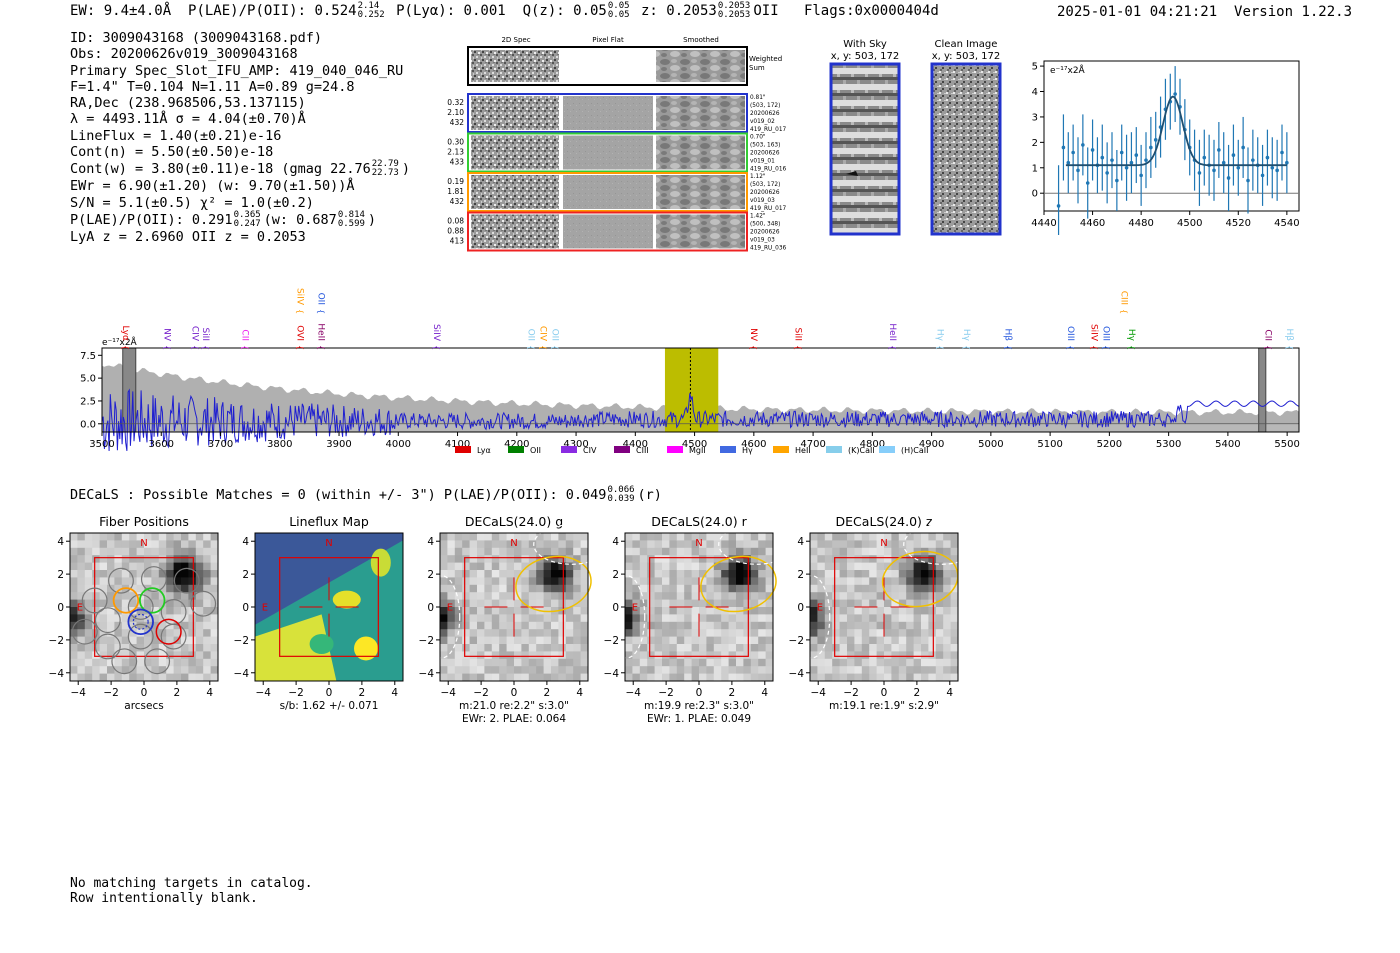 The image size is (1400, 953). What do you see at coordinates (295, 693) in the screenshot?
I see `panel-xtick-label: −2` at bounding box center [295, 693].